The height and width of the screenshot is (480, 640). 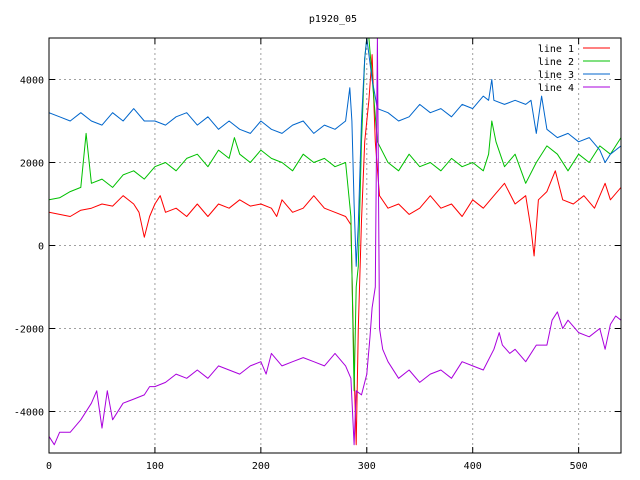 What do you see at coordinates (556, 62) in the screenshot?
I see `legend-label: line 2` at bounding box center [556, 62].